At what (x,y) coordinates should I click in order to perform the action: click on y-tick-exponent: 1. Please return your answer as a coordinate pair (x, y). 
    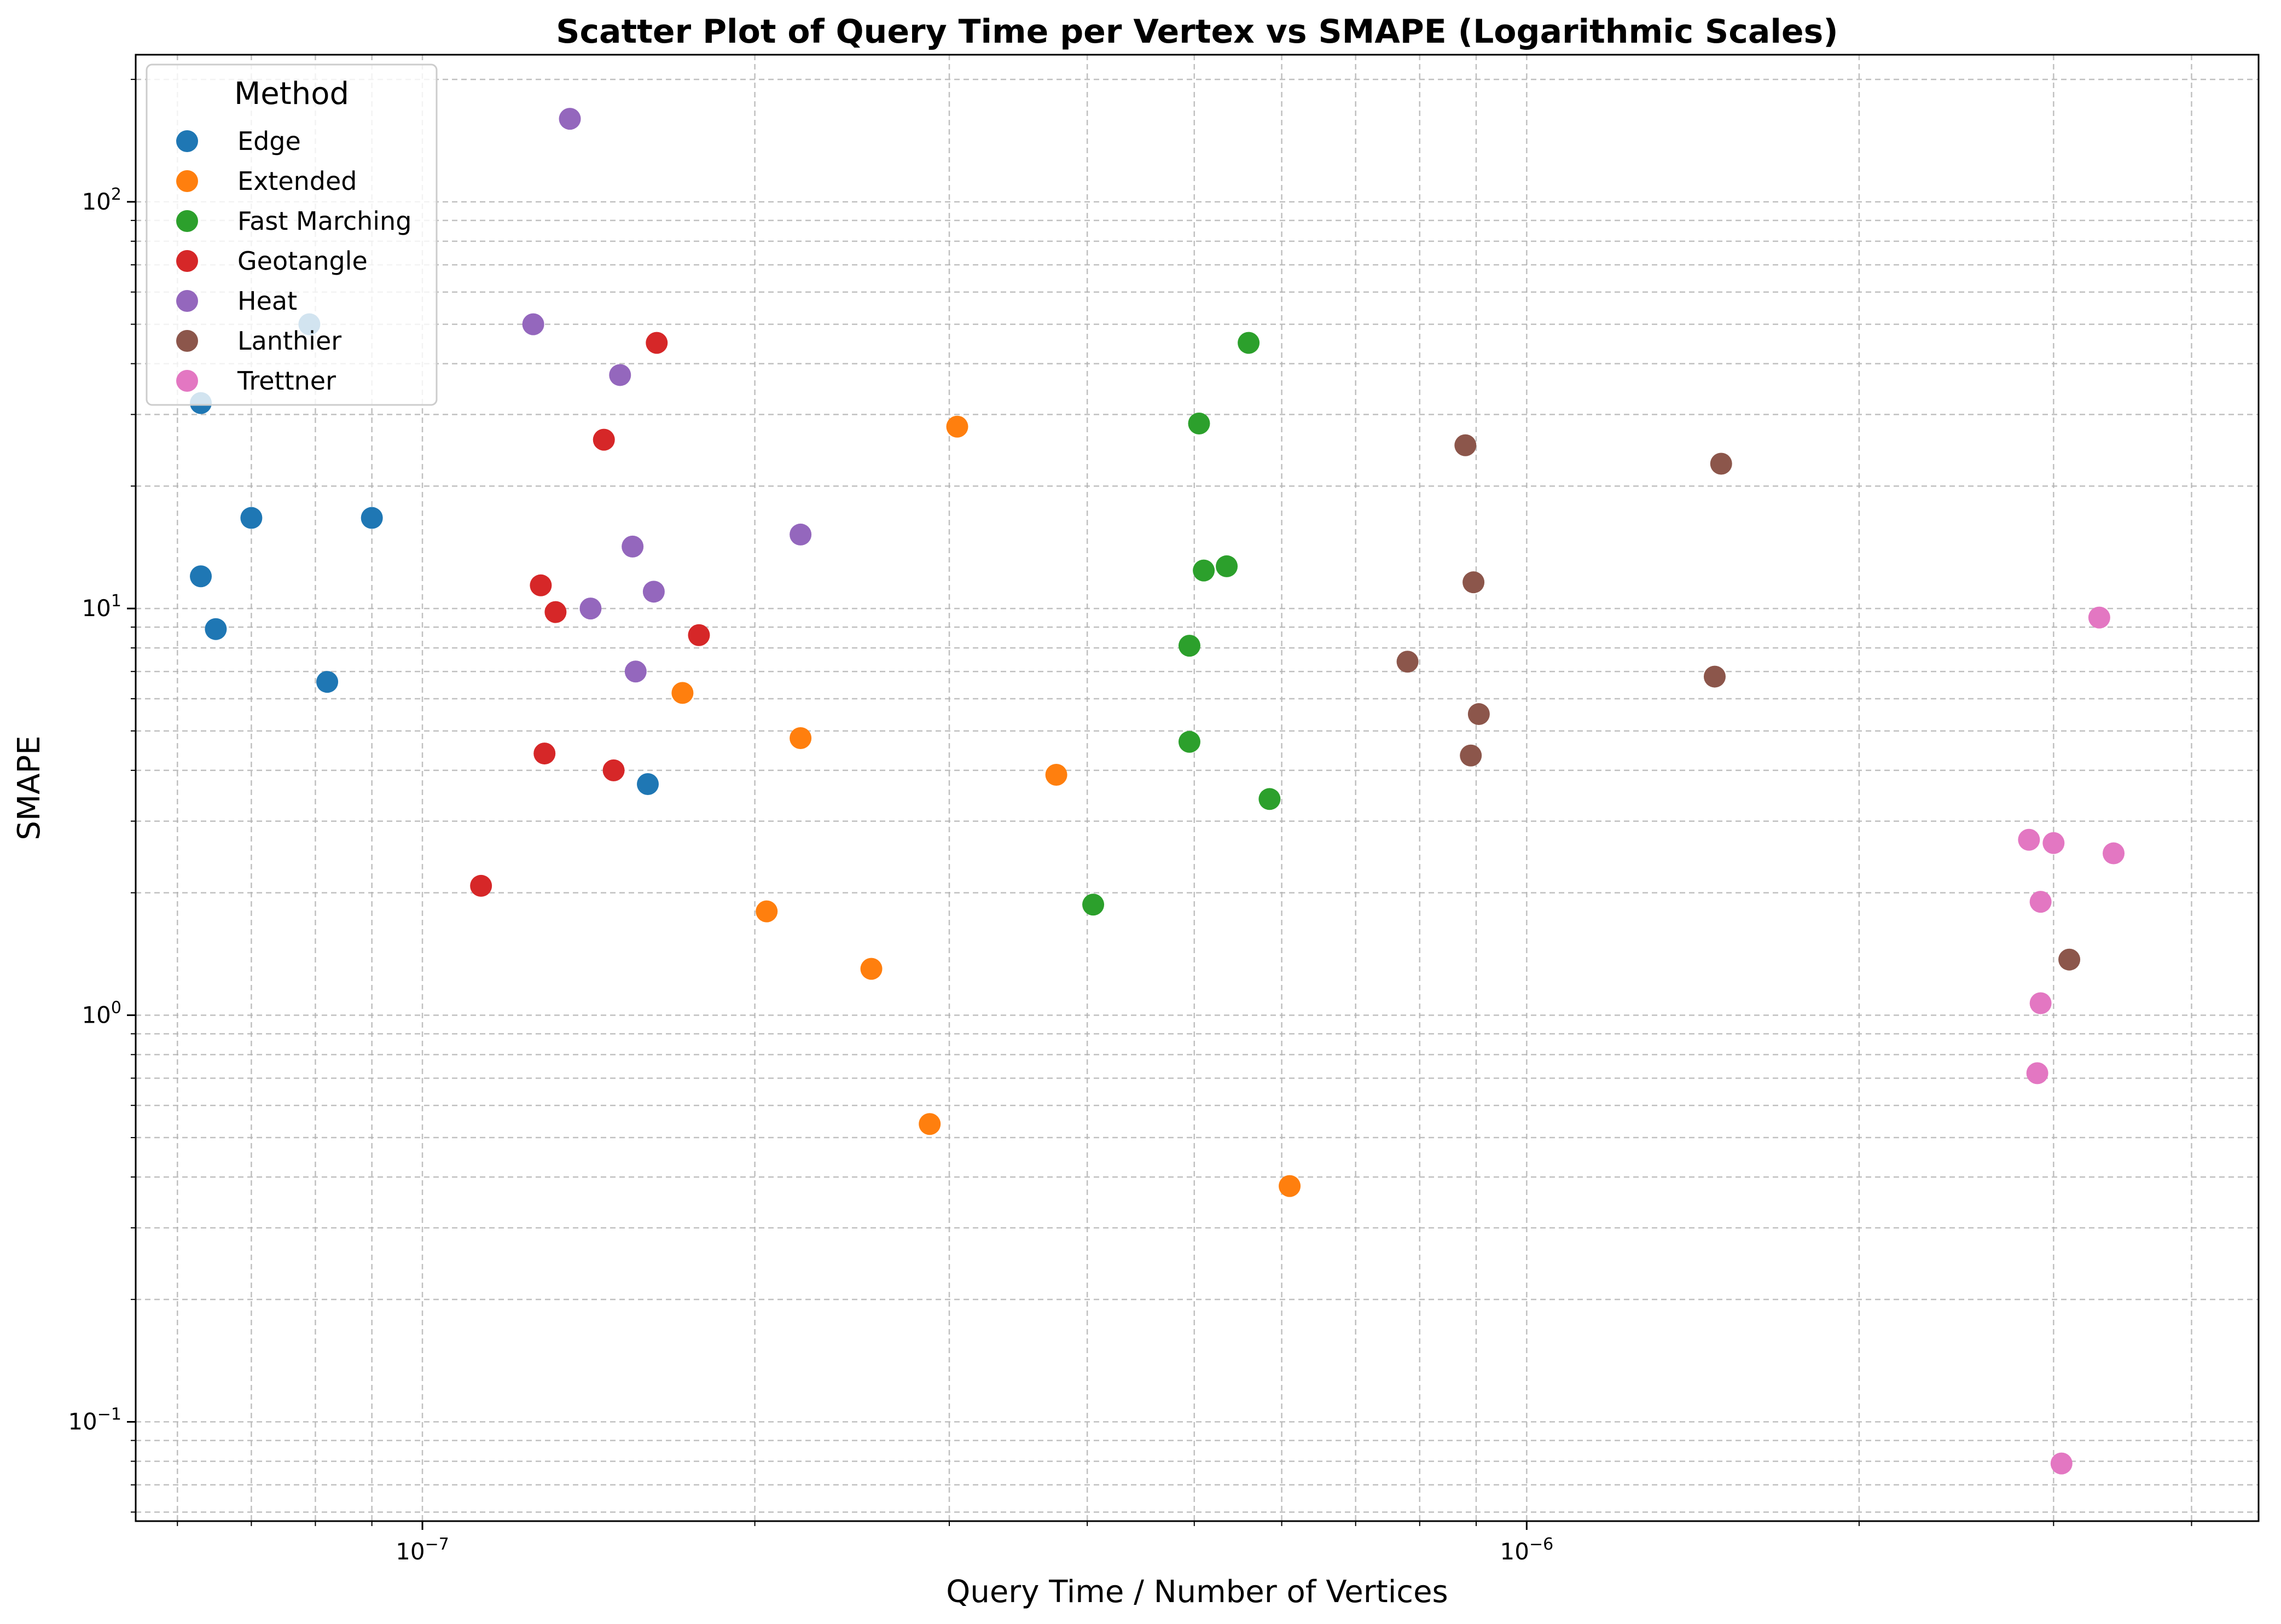
    Looking at the image, I should click on (116, 601).